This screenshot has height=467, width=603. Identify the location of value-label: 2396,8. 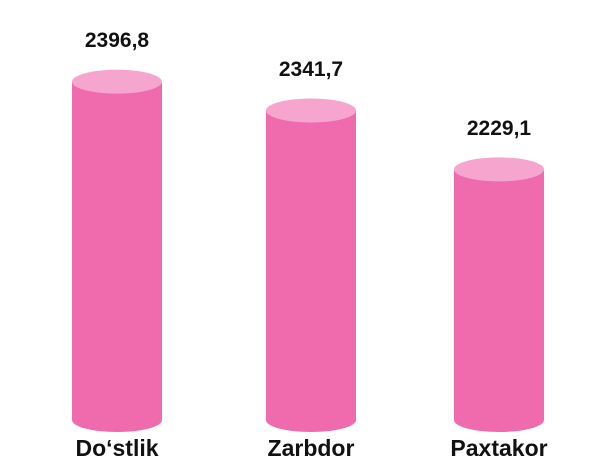
(117, 40).